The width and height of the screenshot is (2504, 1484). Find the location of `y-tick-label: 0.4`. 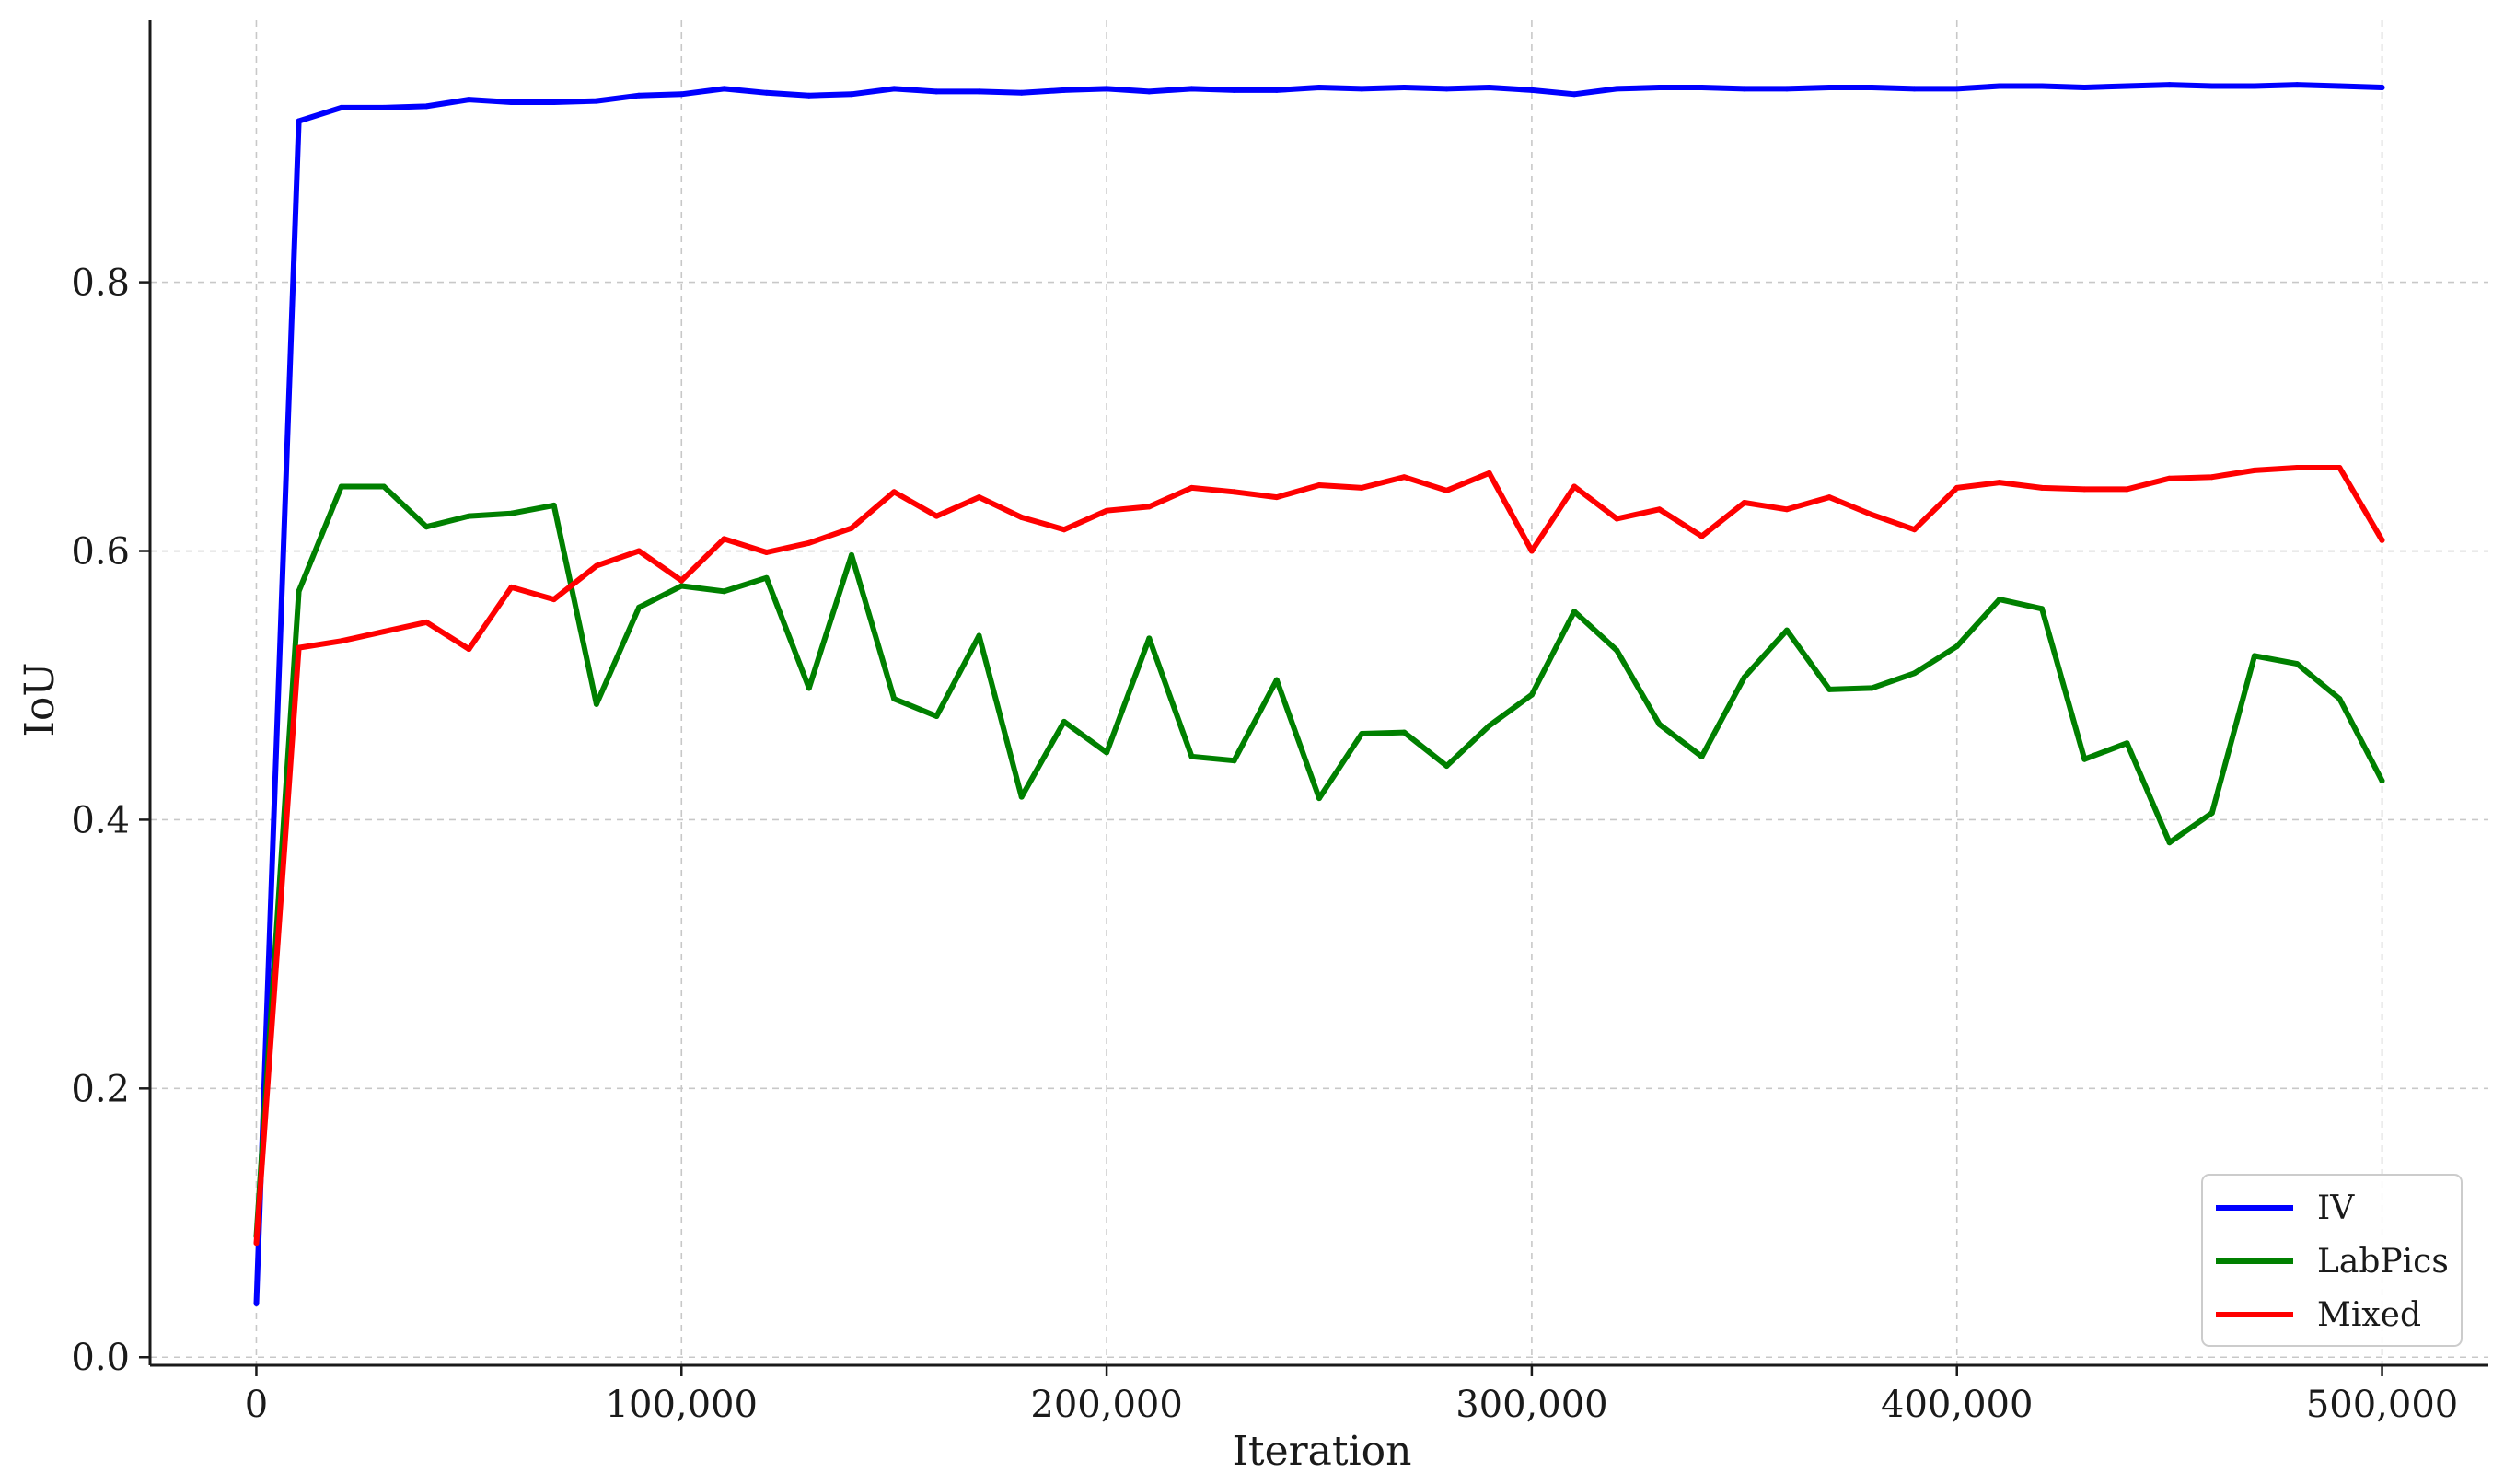

y-tick-label: 0.4 is located at coordinates (100, 820).